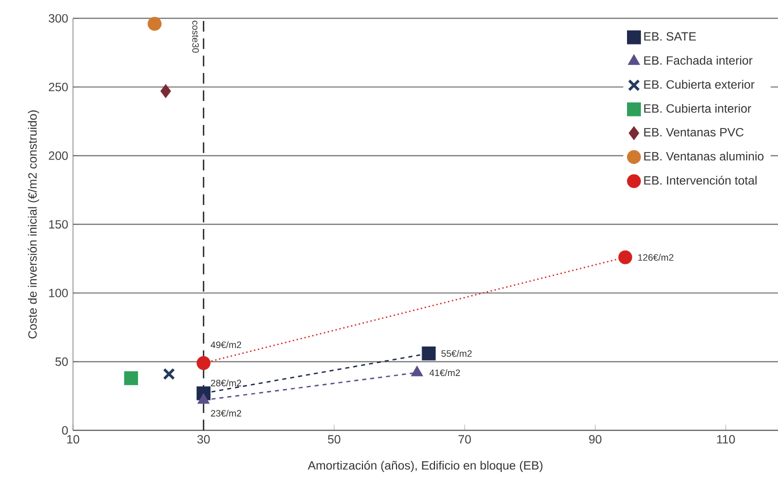 The image size is (778, 497). What do you see at coordinates (456, 353) in the screenshot?
I see `annotation: 55€/m2` at bounding box center [456, 353].